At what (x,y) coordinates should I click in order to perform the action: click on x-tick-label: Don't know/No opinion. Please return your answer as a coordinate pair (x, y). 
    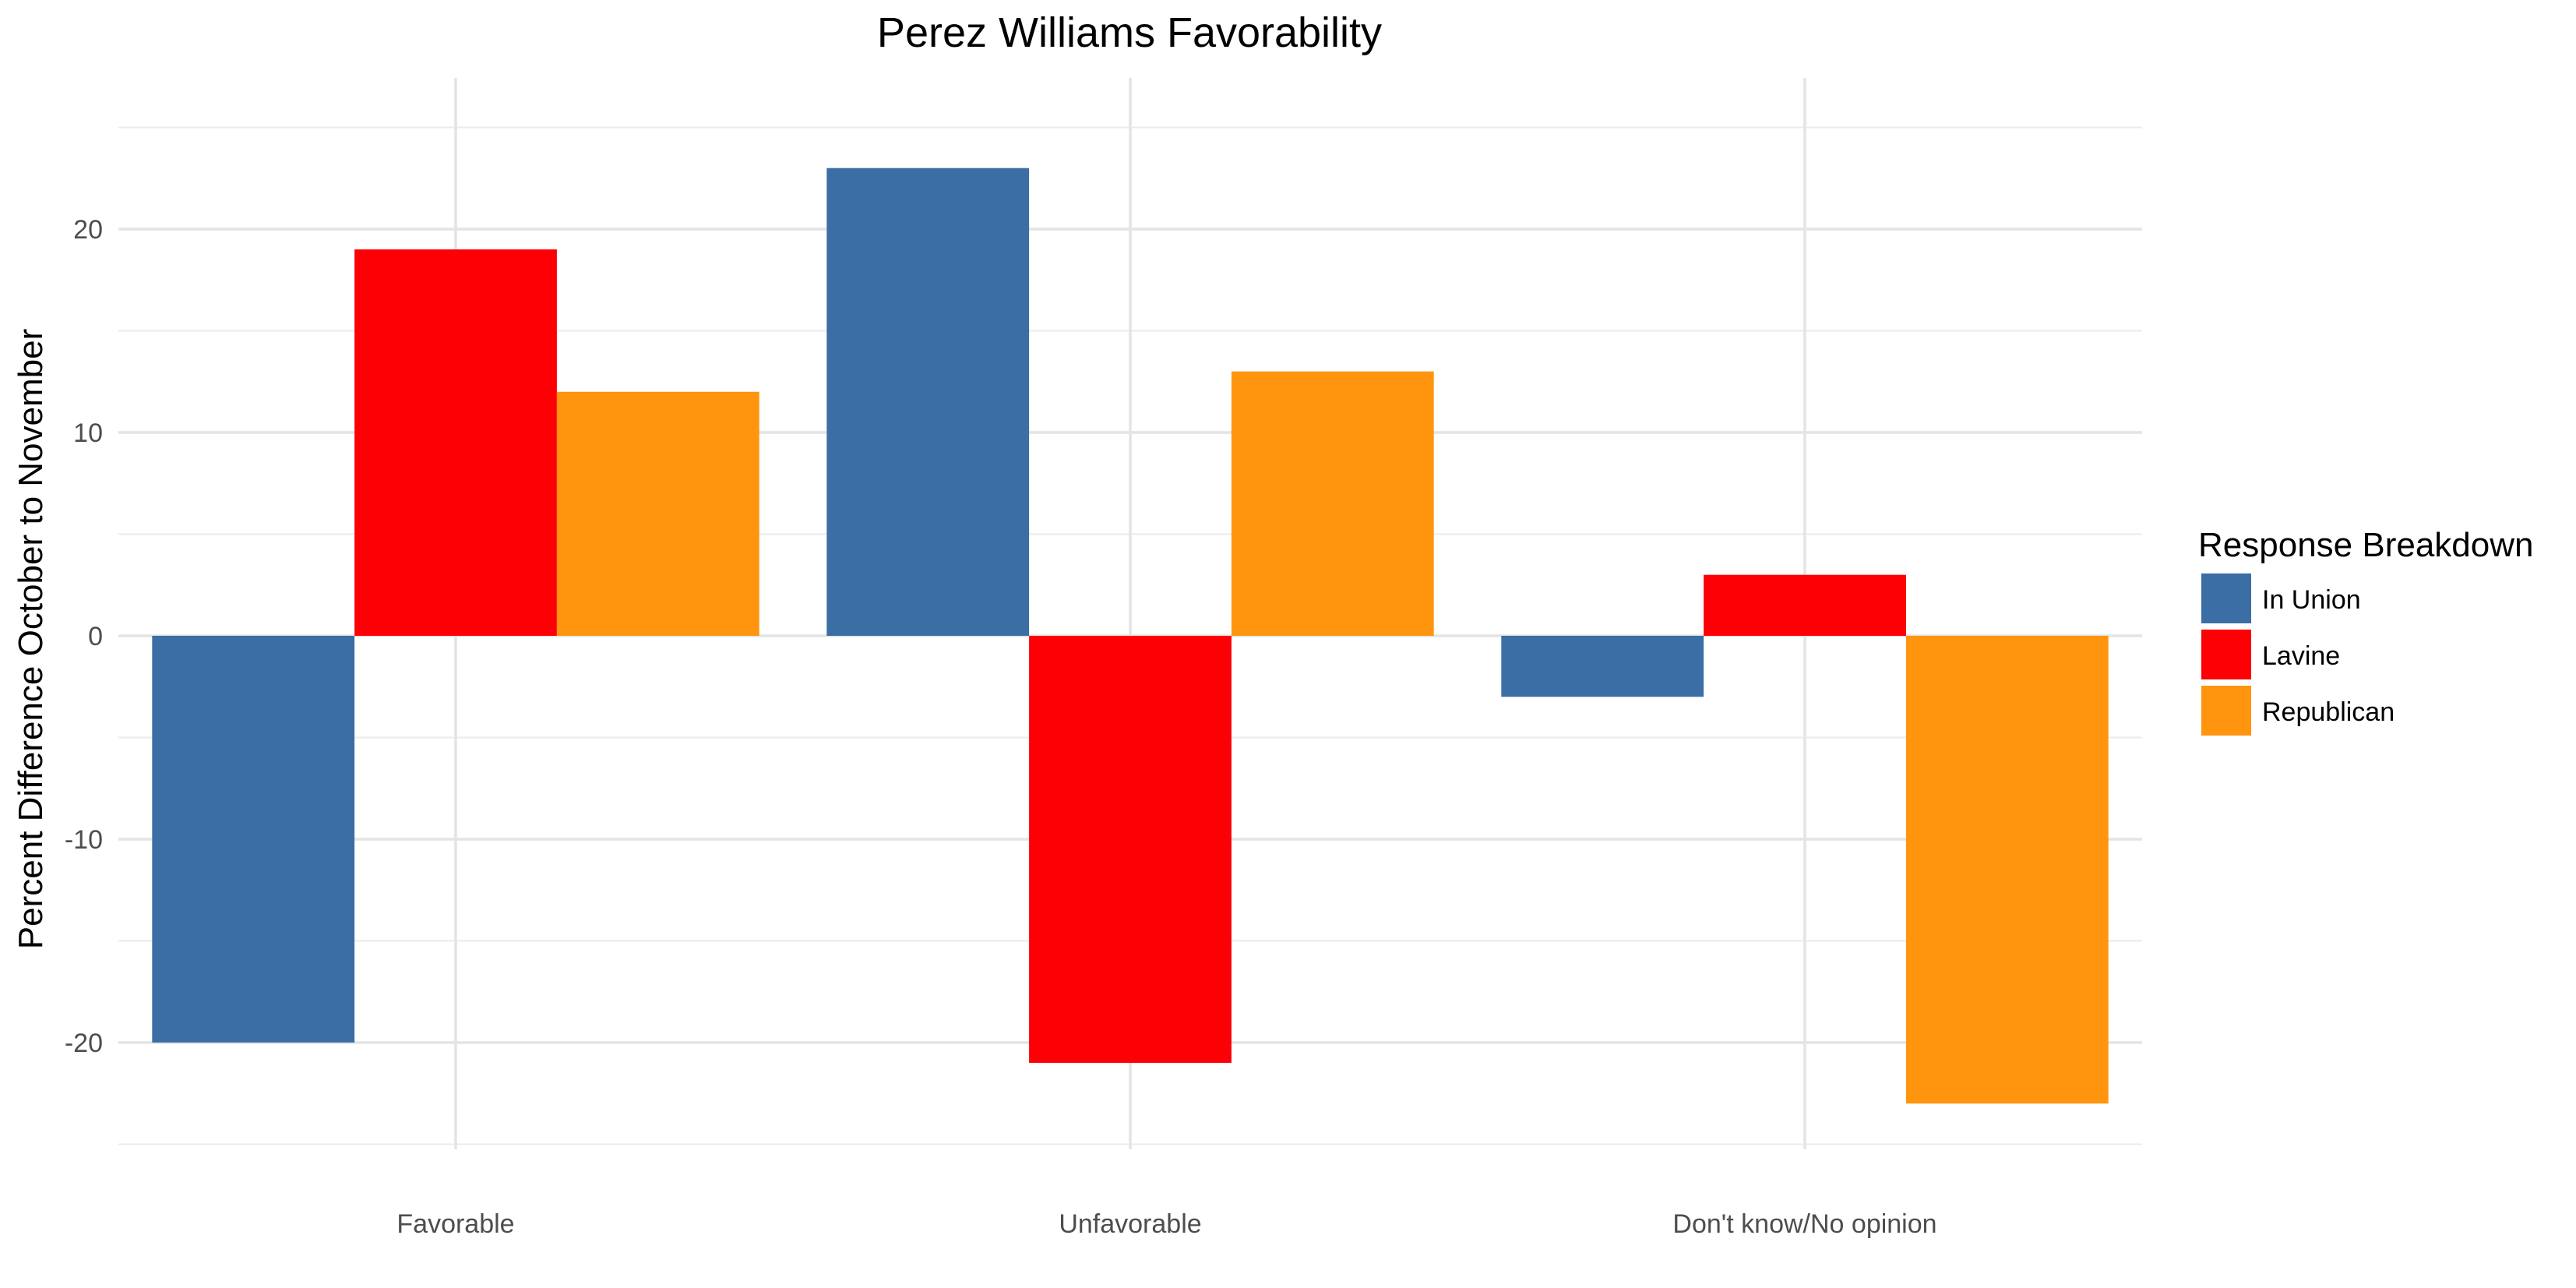
    Looking at the image, I should click on (1804, 1224).